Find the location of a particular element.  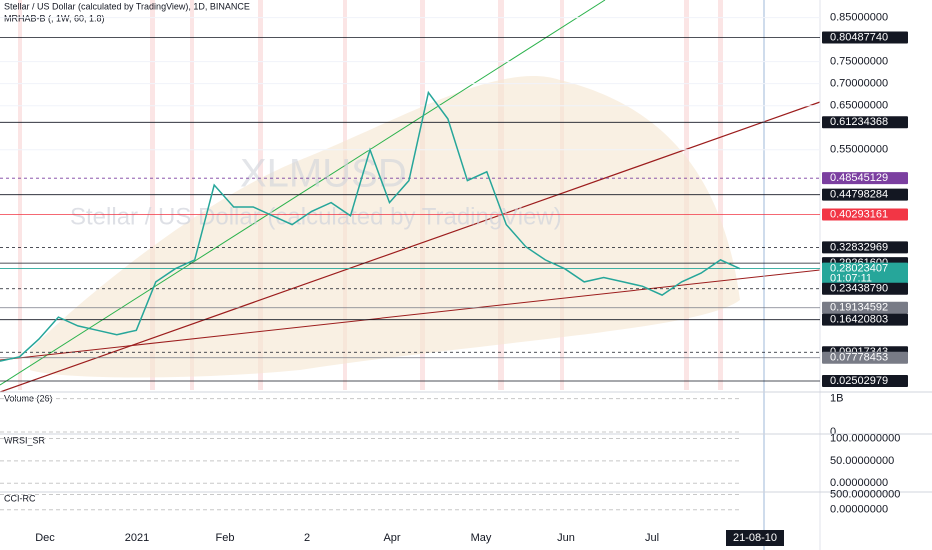

pane-tick-label: 0 is located at coordinates (833, 432).